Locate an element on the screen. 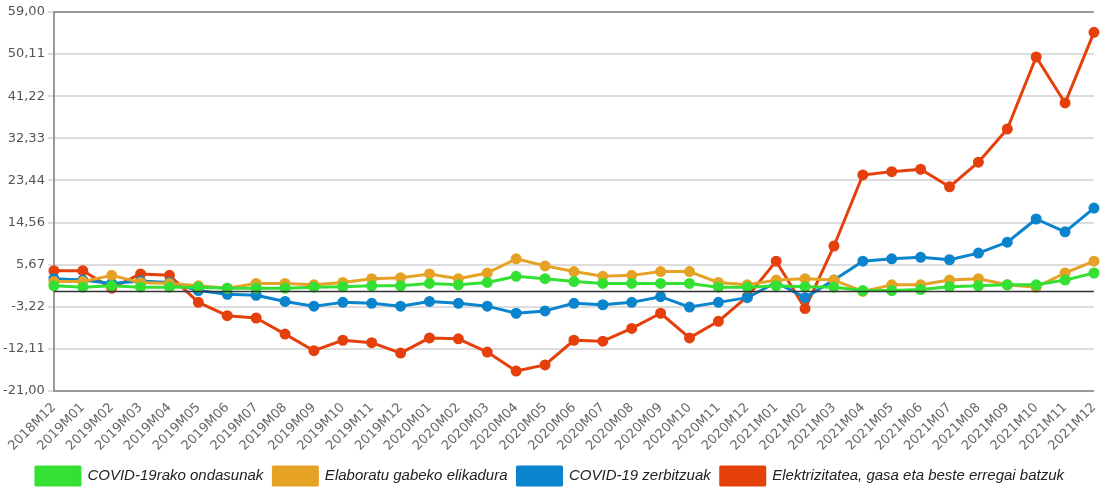  legend-label: COVID-19rako ondasunak is located at coordinates (176, 475).